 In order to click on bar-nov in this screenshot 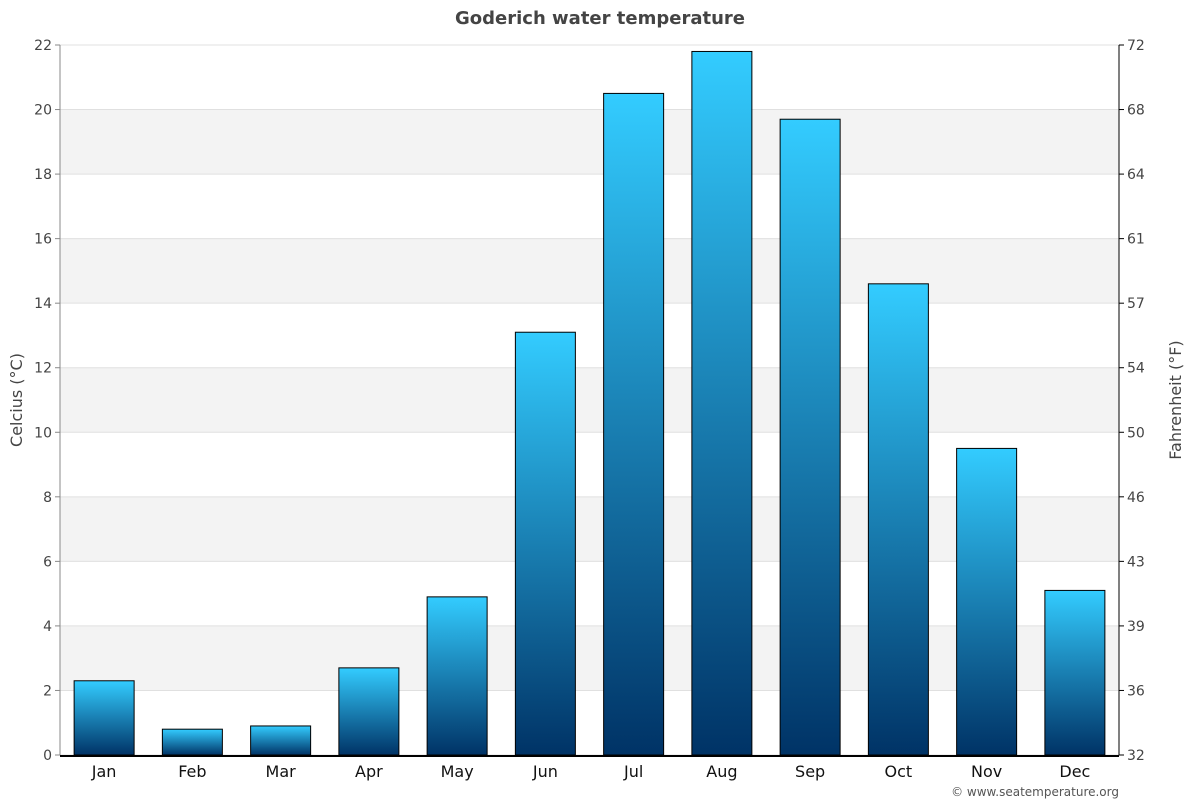, I will do `click(987, 601)`.